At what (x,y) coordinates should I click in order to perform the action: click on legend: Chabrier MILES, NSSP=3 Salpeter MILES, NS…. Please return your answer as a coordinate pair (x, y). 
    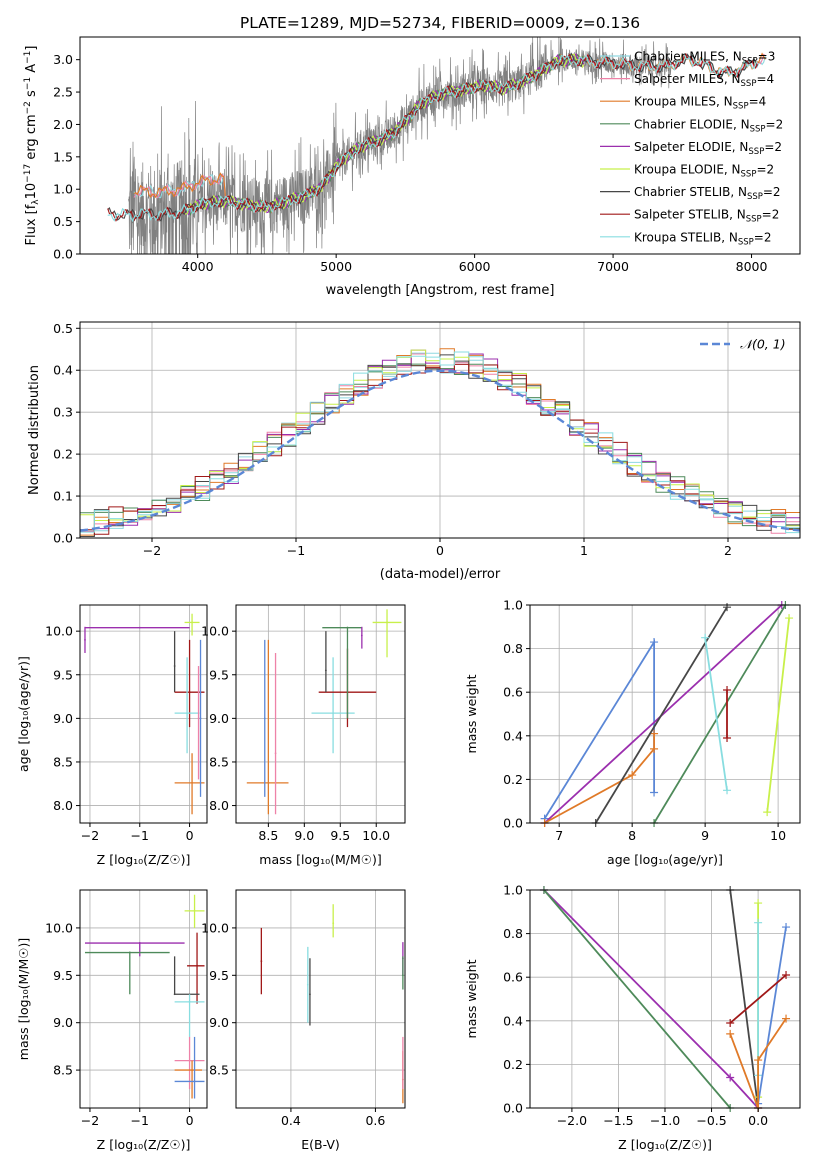
    Looking at the image, I should click on (691, 148).